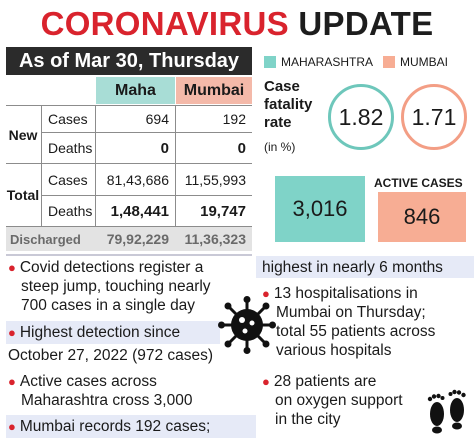 Image resolution: width=474 pixels, height=440 pixels. Describe the element at coordinates (270, 62) in the screenshot. I see `legend-swatch-maharashtra` at that location.